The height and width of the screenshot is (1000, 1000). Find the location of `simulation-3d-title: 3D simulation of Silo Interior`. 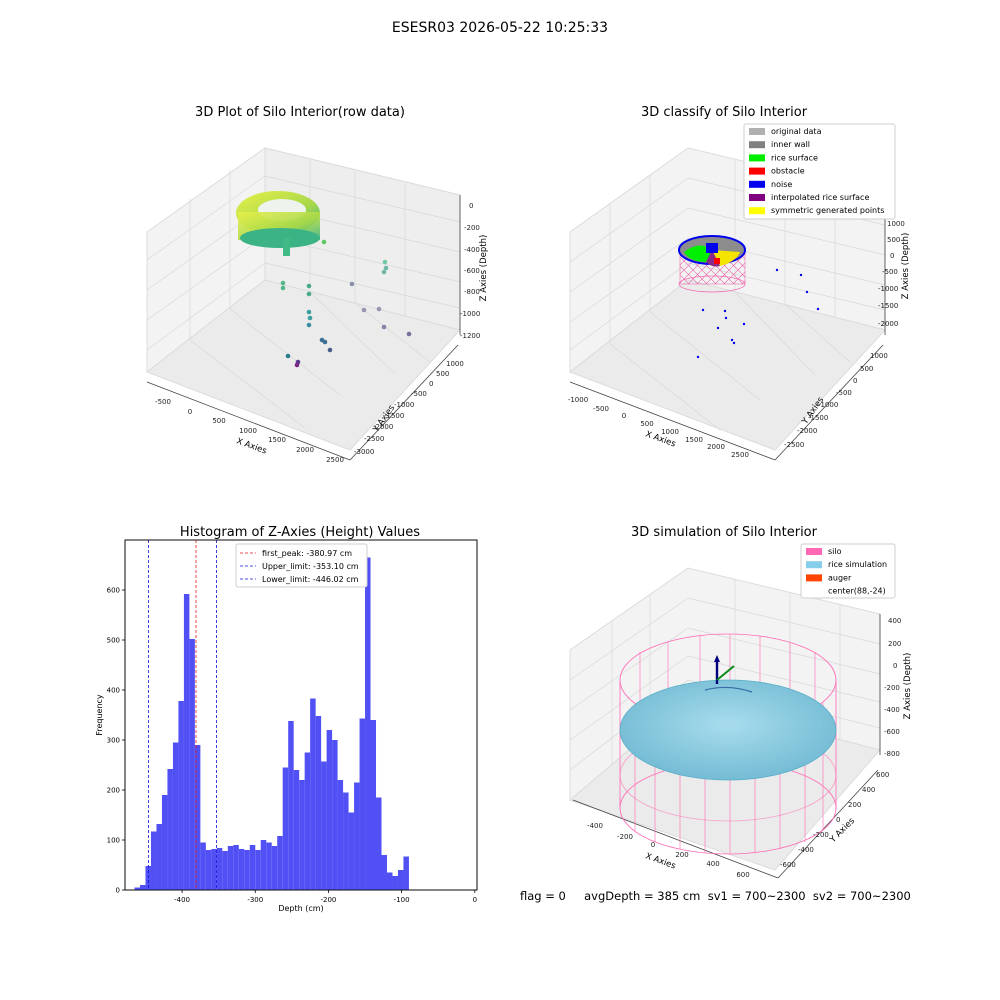

simulation-3d-title: 3D simulation of Silo Interior is located at coordinates (724, 532).